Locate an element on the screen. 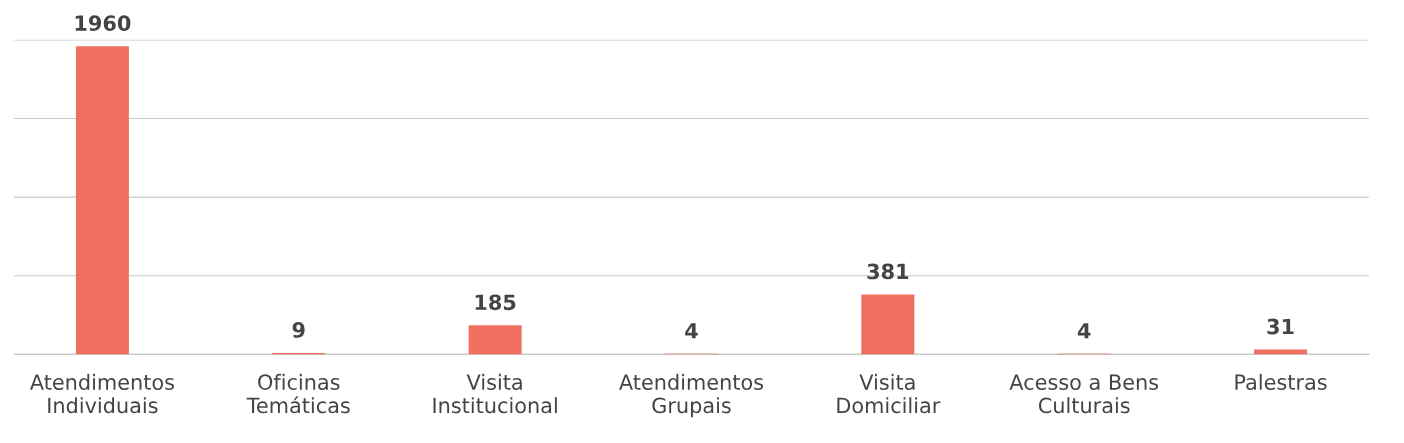 Image resolution: width=1404 pixels, height=443 pixels. data-label: 1960 is located at coordinates (103, 23).